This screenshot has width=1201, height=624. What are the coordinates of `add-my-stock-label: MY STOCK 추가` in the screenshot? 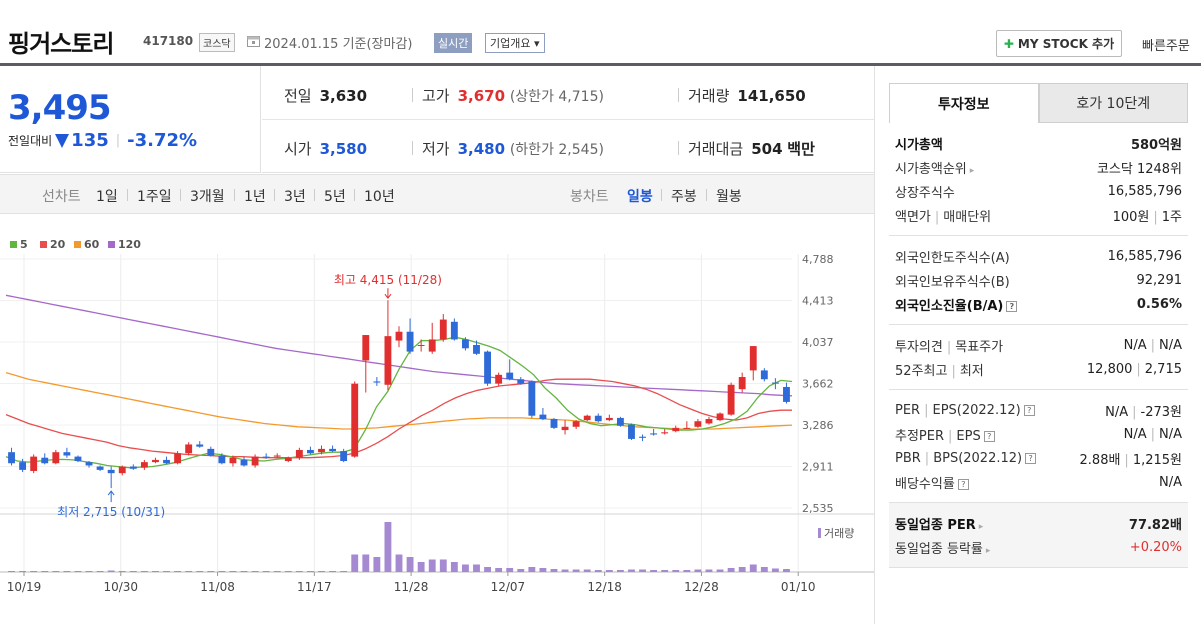 It's located at (1066, 44).